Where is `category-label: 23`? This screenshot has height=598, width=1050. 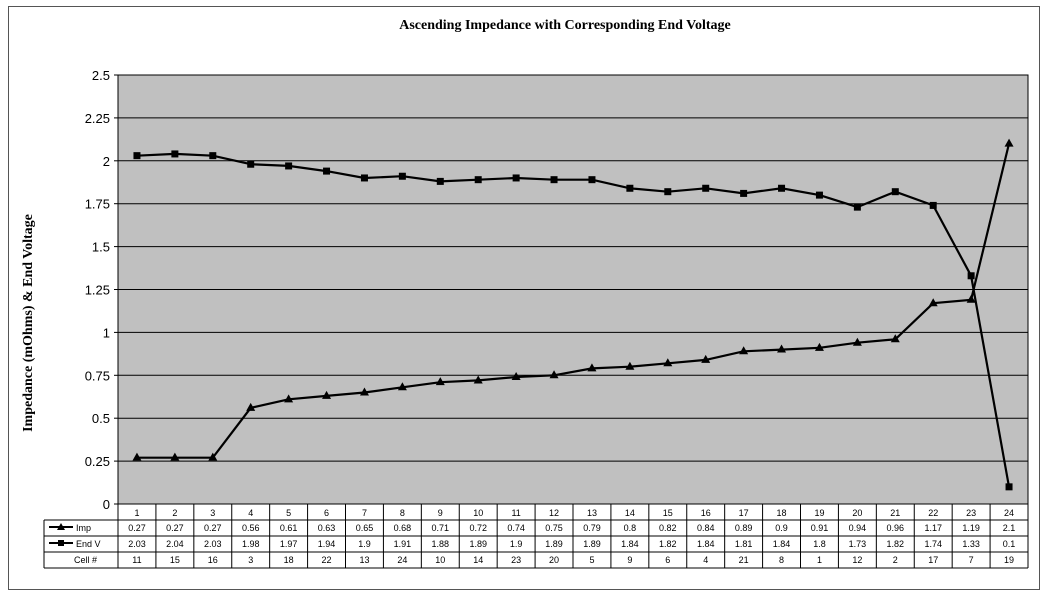
category-label: 23 is located at coordinates (971, 513).